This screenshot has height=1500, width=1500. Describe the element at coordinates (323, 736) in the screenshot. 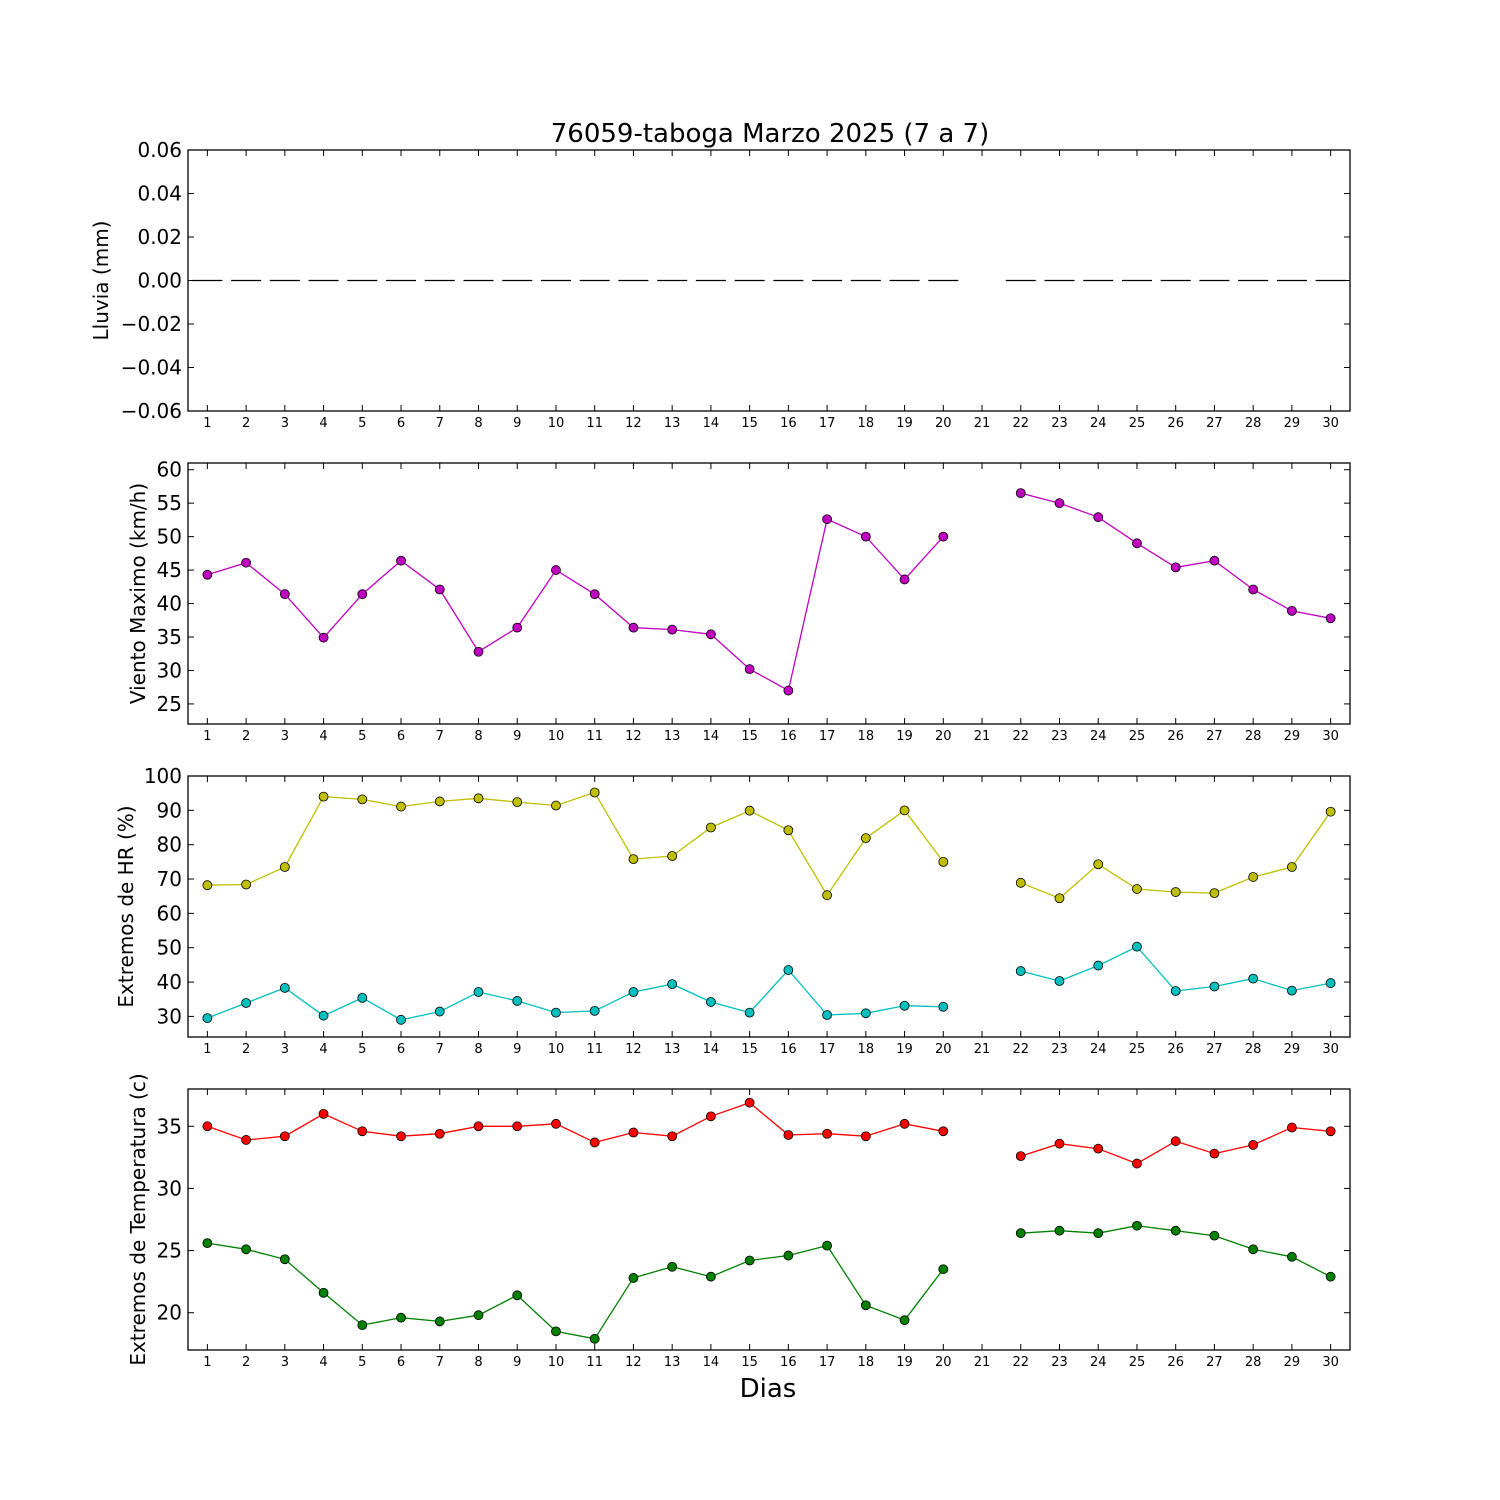

I see `wind-xtick-label: 4` at that location.